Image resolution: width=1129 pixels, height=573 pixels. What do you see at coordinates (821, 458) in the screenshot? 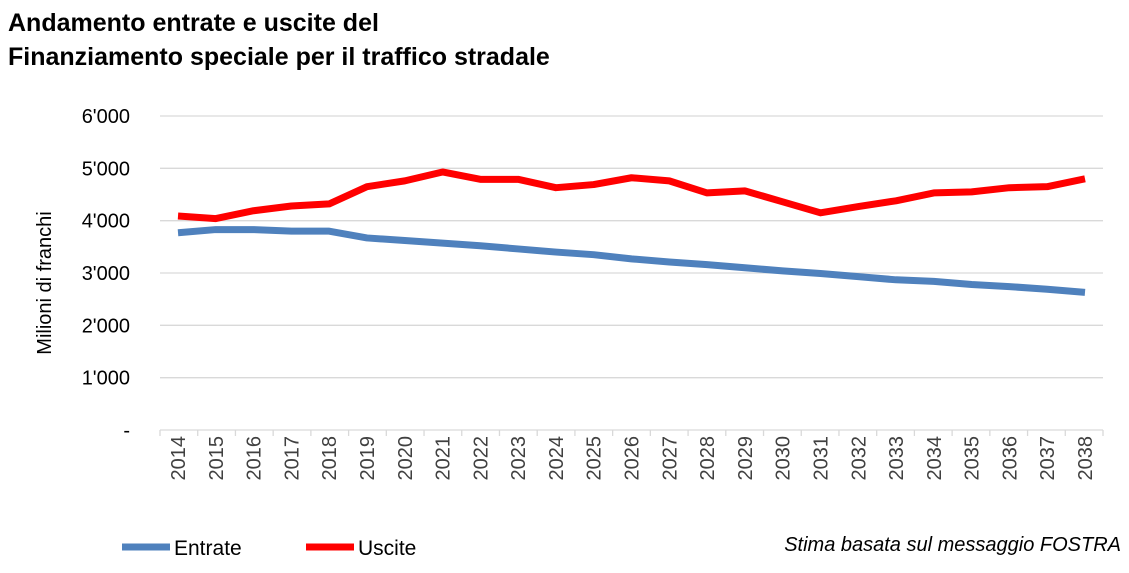
I see `x-tick-label: 2031` at bounding box center [821, 458].